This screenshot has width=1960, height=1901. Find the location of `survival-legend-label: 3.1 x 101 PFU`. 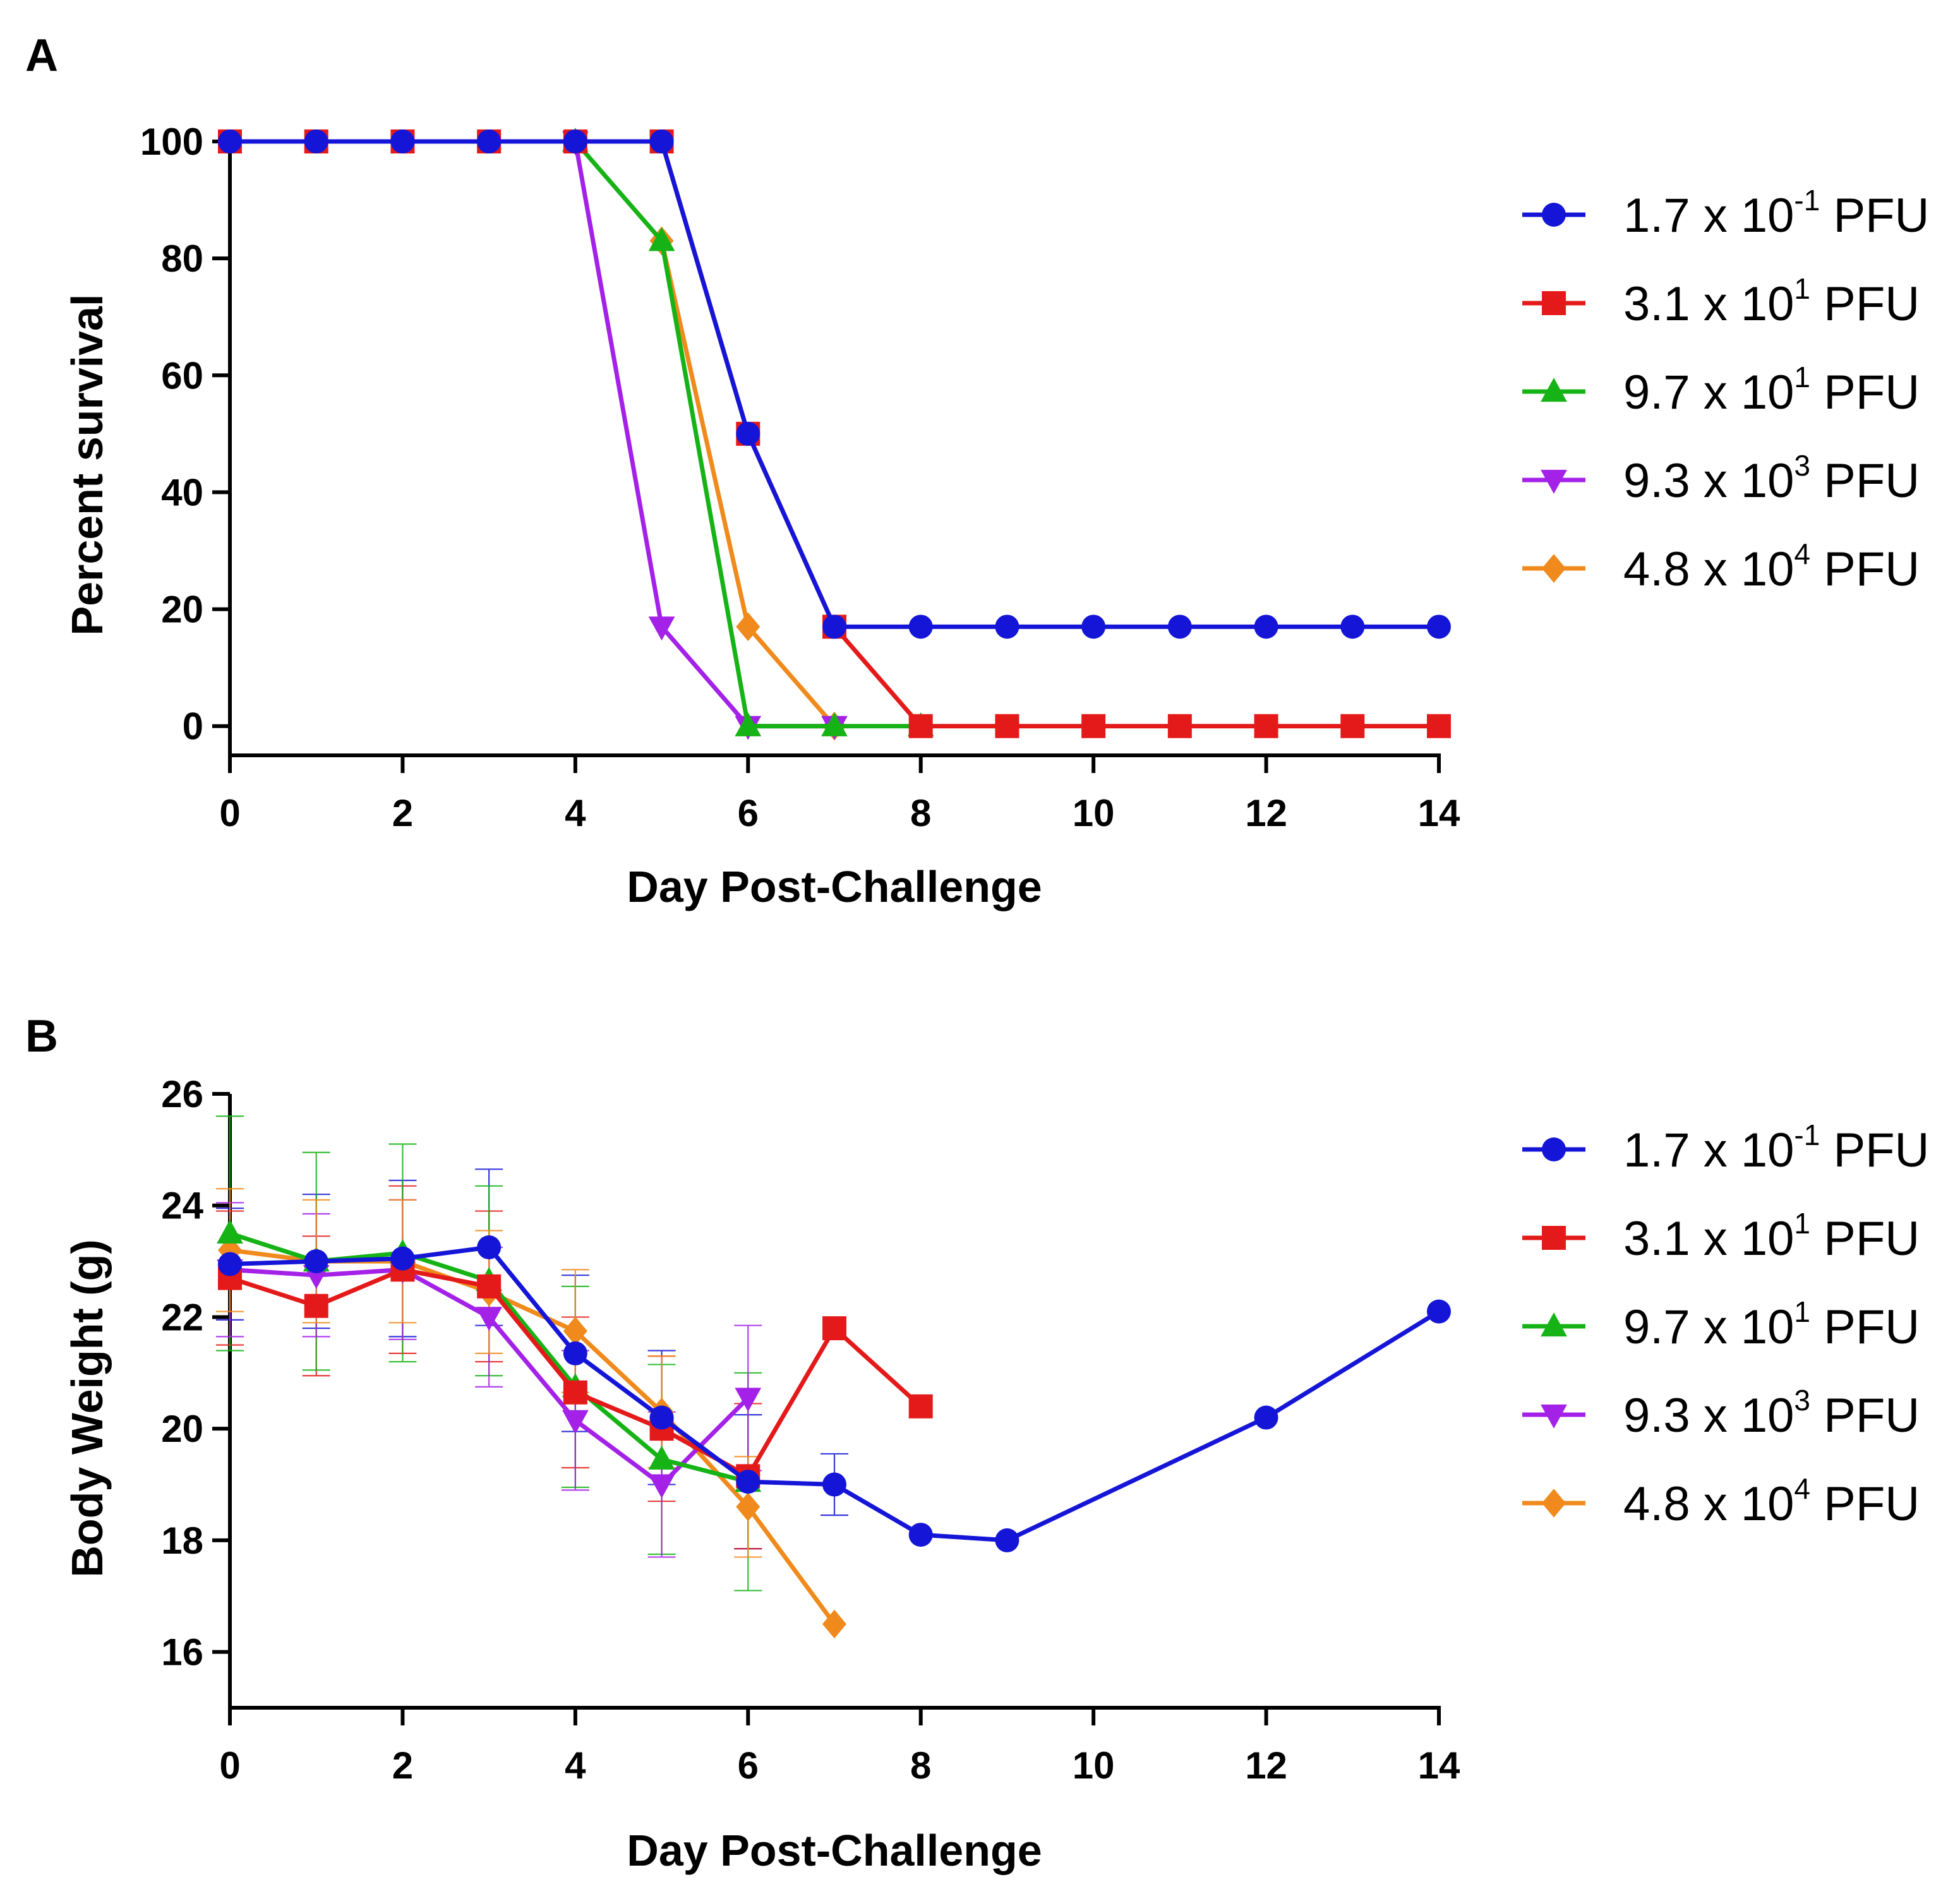

survival-legend-label: 3.1 x 101 PFU is located at coordinates (1771, 301).